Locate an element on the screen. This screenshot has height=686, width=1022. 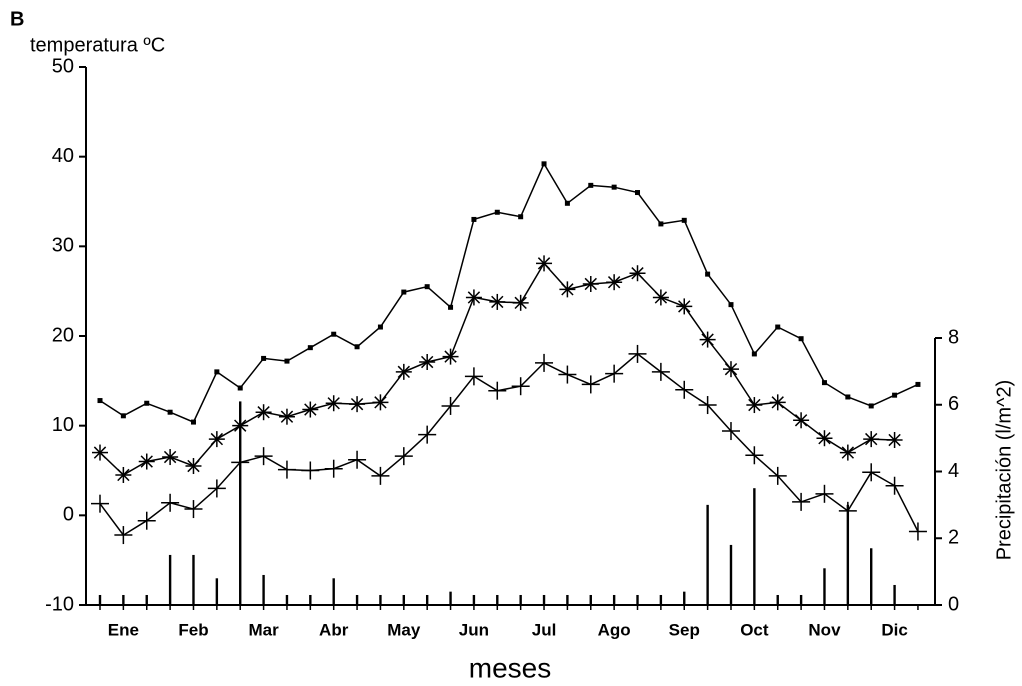
y2-tick-label: 2 is located at coordinates (953, 538).